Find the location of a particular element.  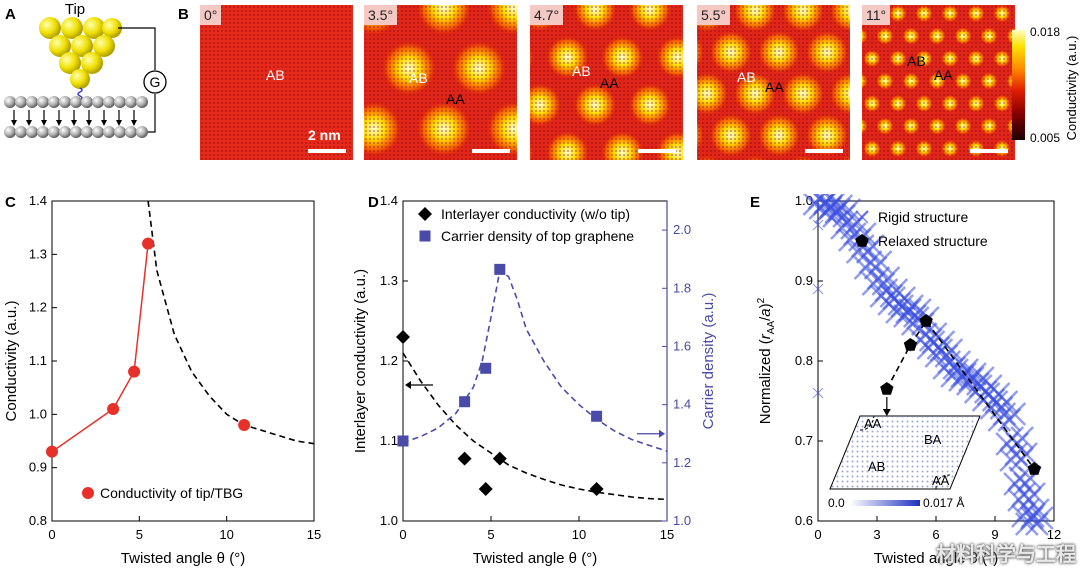

meter-label: G is located at coordinates (155, 82).